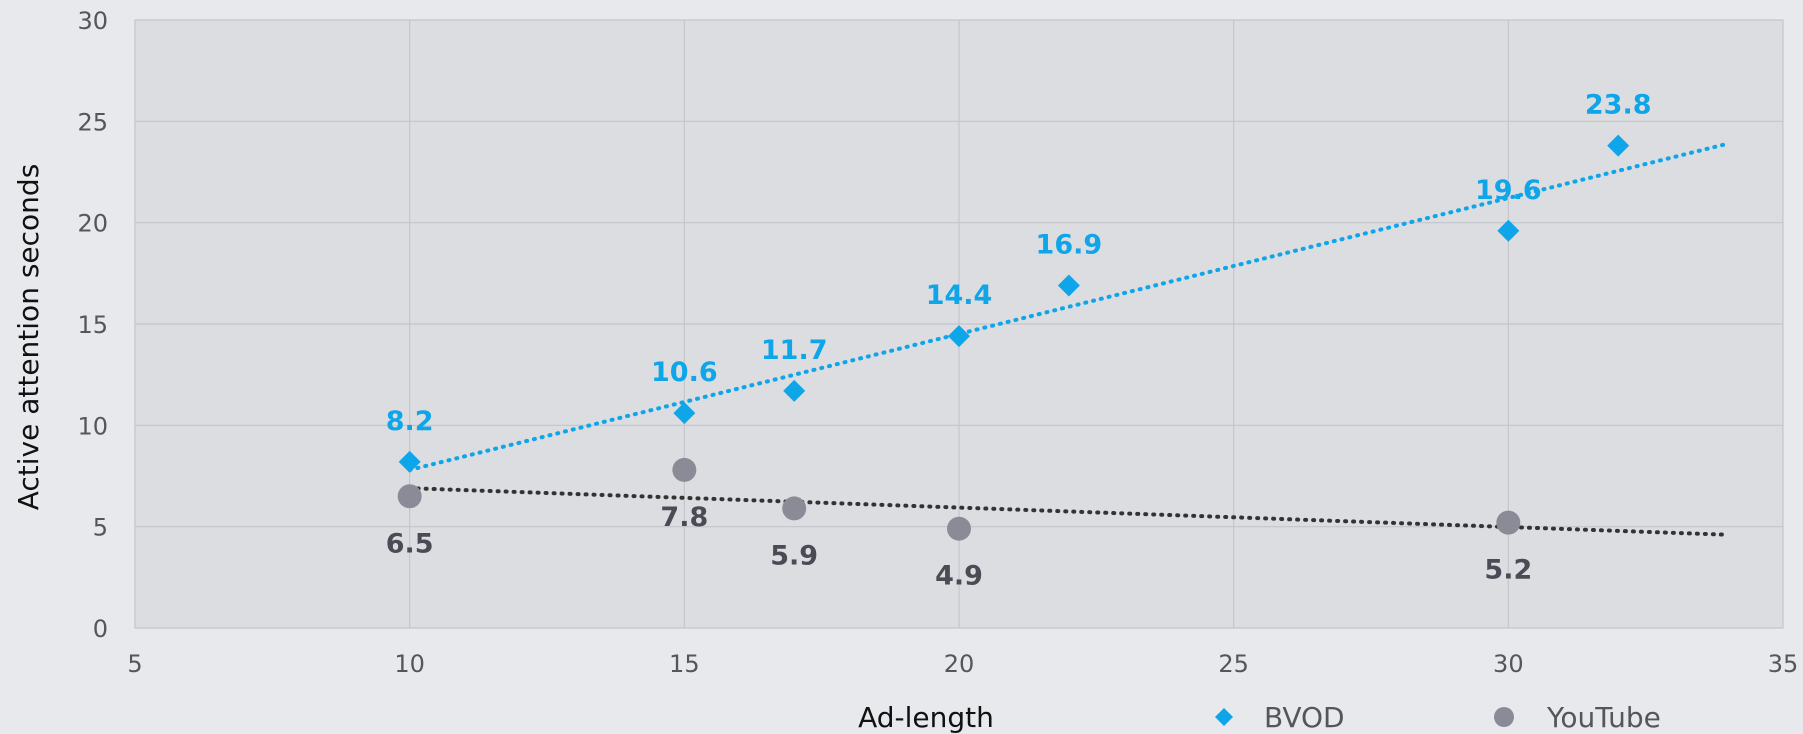  What do you see at coordinates (684, 517) in the screenshot?
I see `youtube-data-label: 7.8` at bounding box center [684, 517].